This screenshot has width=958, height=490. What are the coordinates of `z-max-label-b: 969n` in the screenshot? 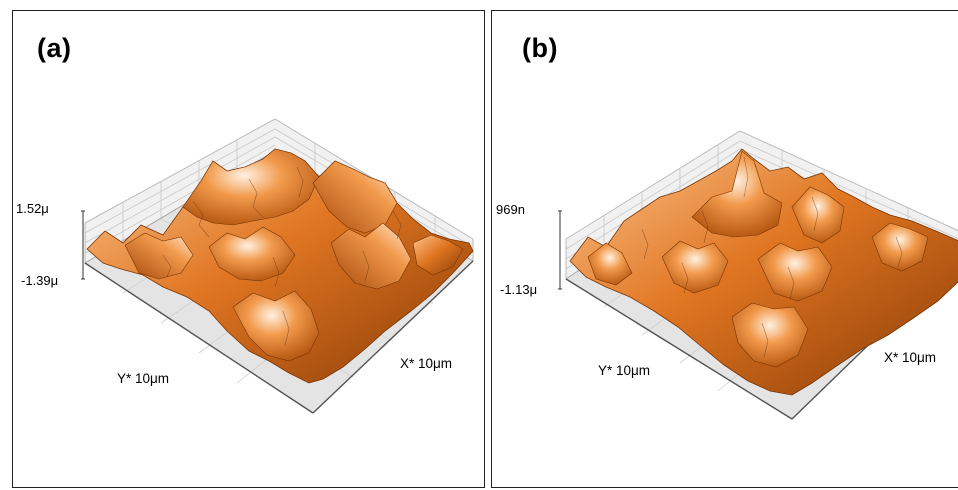 It's located at (510, 209).